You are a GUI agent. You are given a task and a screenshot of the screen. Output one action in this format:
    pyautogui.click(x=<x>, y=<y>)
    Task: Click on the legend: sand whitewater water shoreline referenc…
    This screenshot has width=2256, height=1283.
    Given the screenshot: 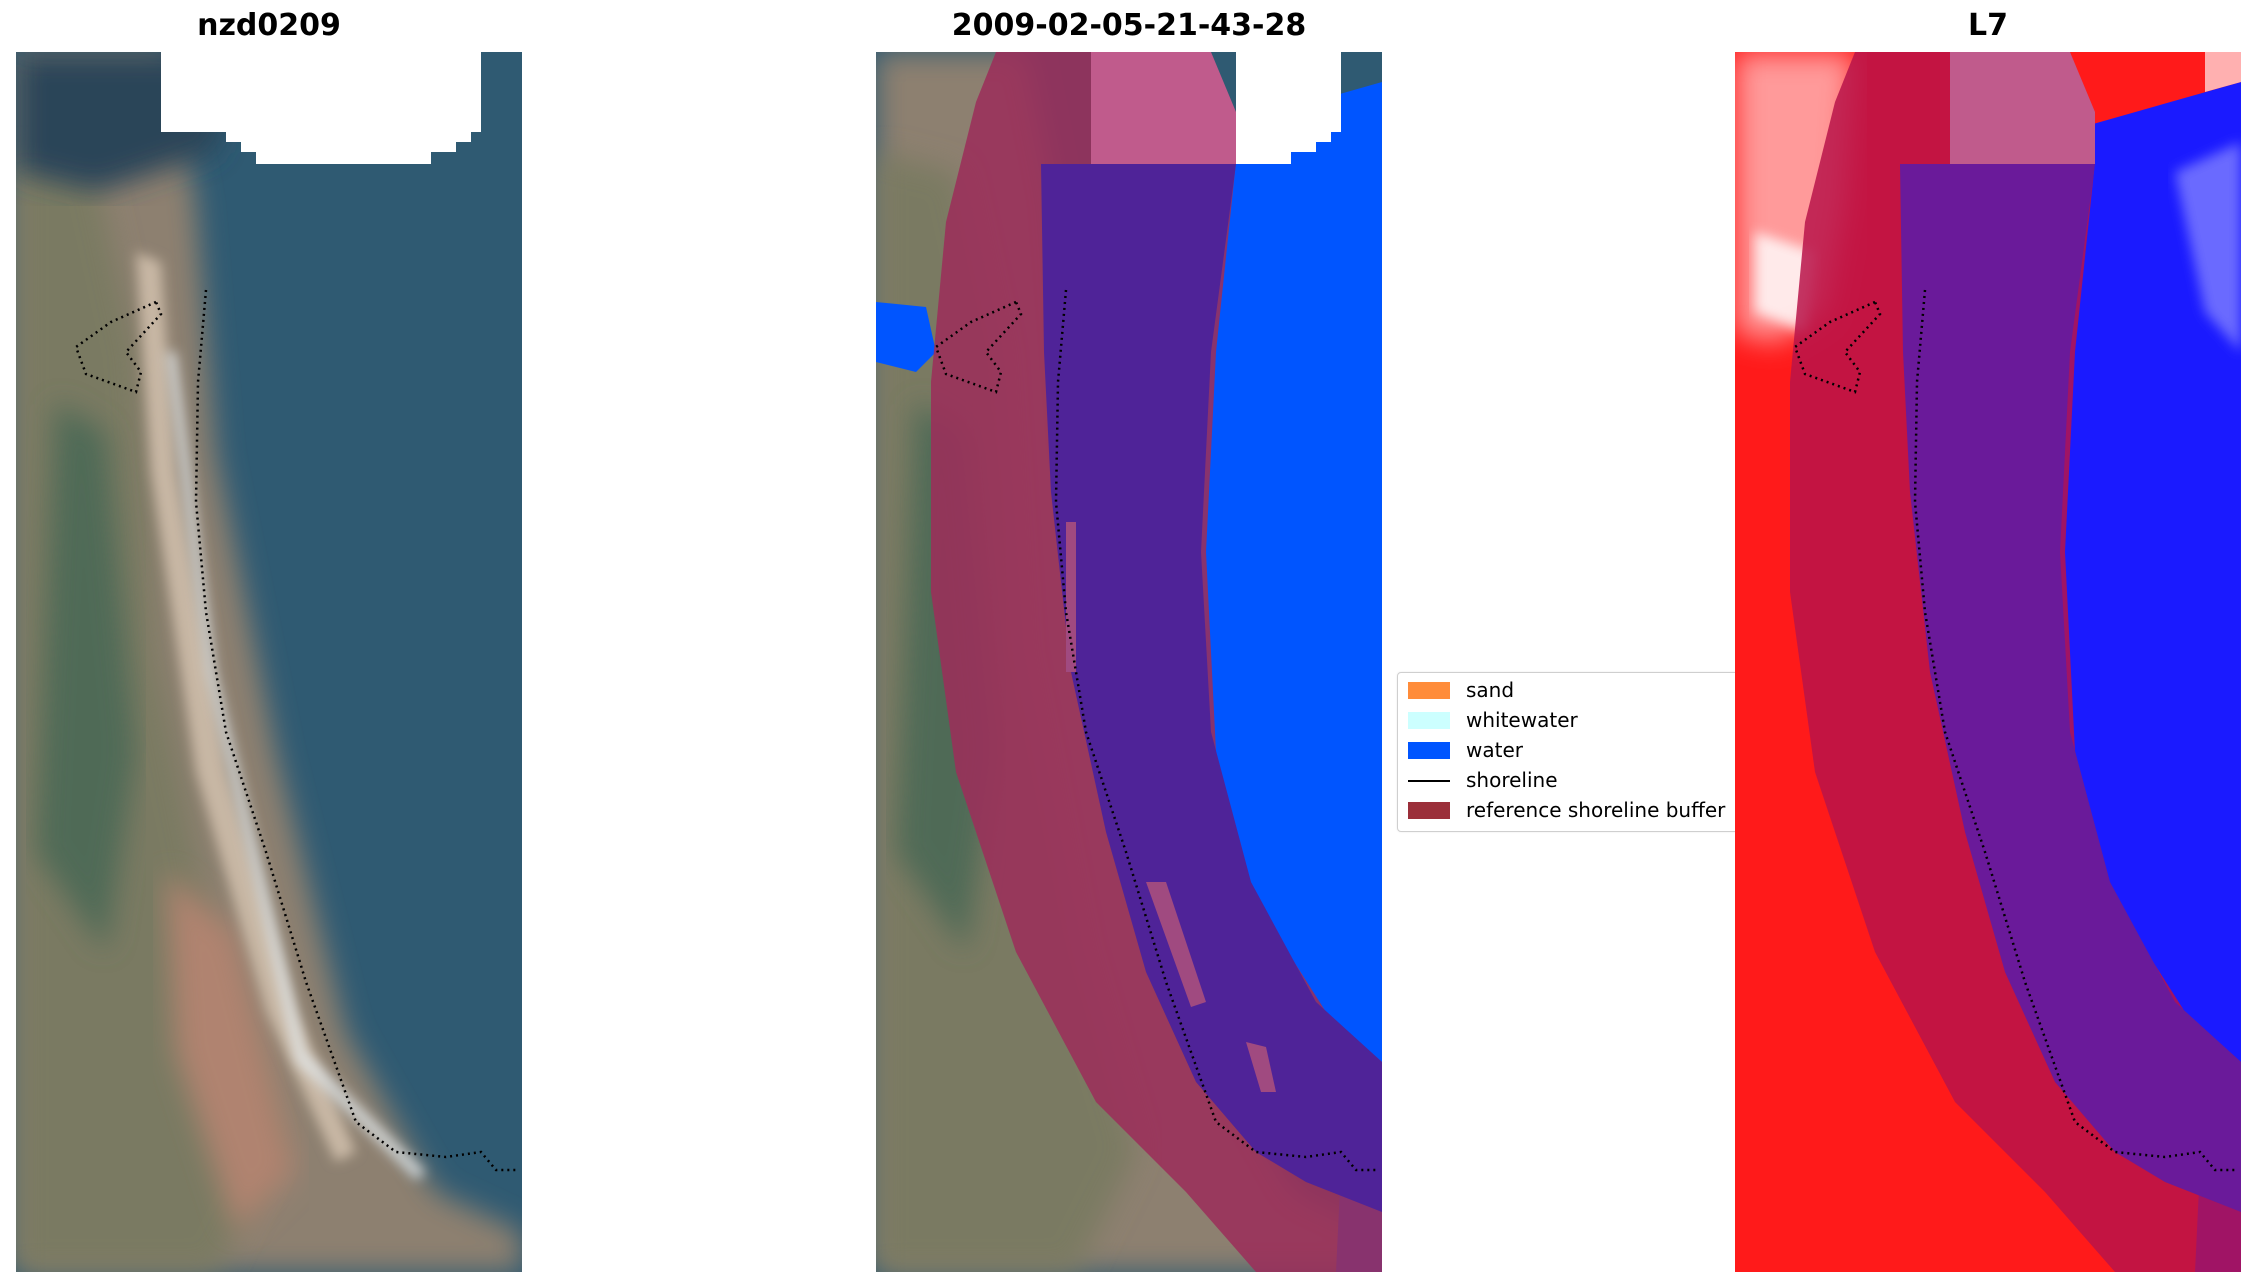 What is the action you would take?
    pyautogui.click(x=1568, y=752)
    